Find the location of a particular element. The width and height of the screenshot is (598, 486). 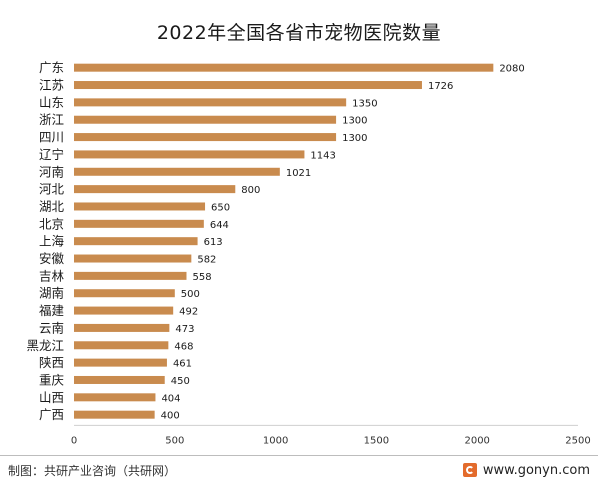

category-label: 黑龙江 is located at coordinates (45, 345).